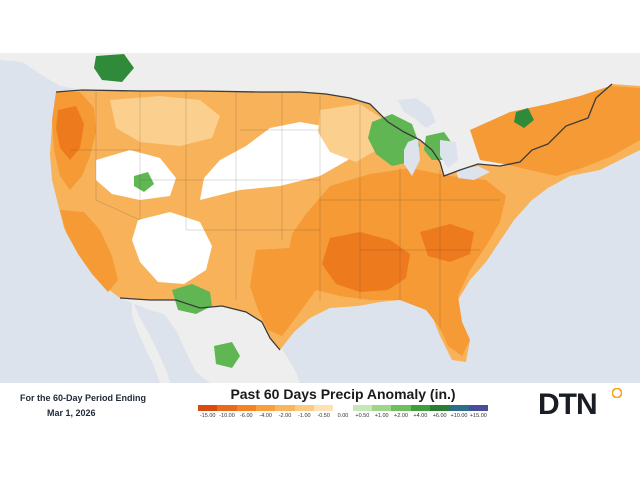 This screenshot has width=640, height=480. What do you see at coordinates (323, 416) in the screenshot?
I see `legend-tick-6: -0.50` at bounding box center [323, 416].